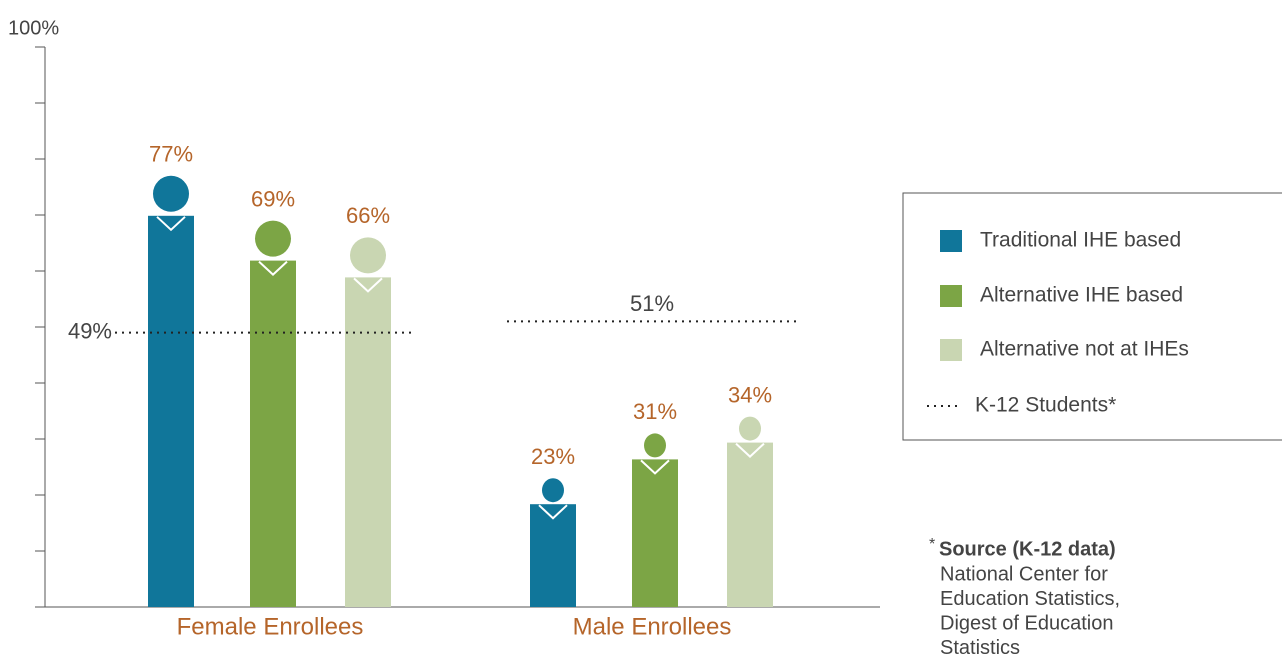 This screenshot has height=657, width=1282. I want to click on value-label: 34%, so click(750, 394).